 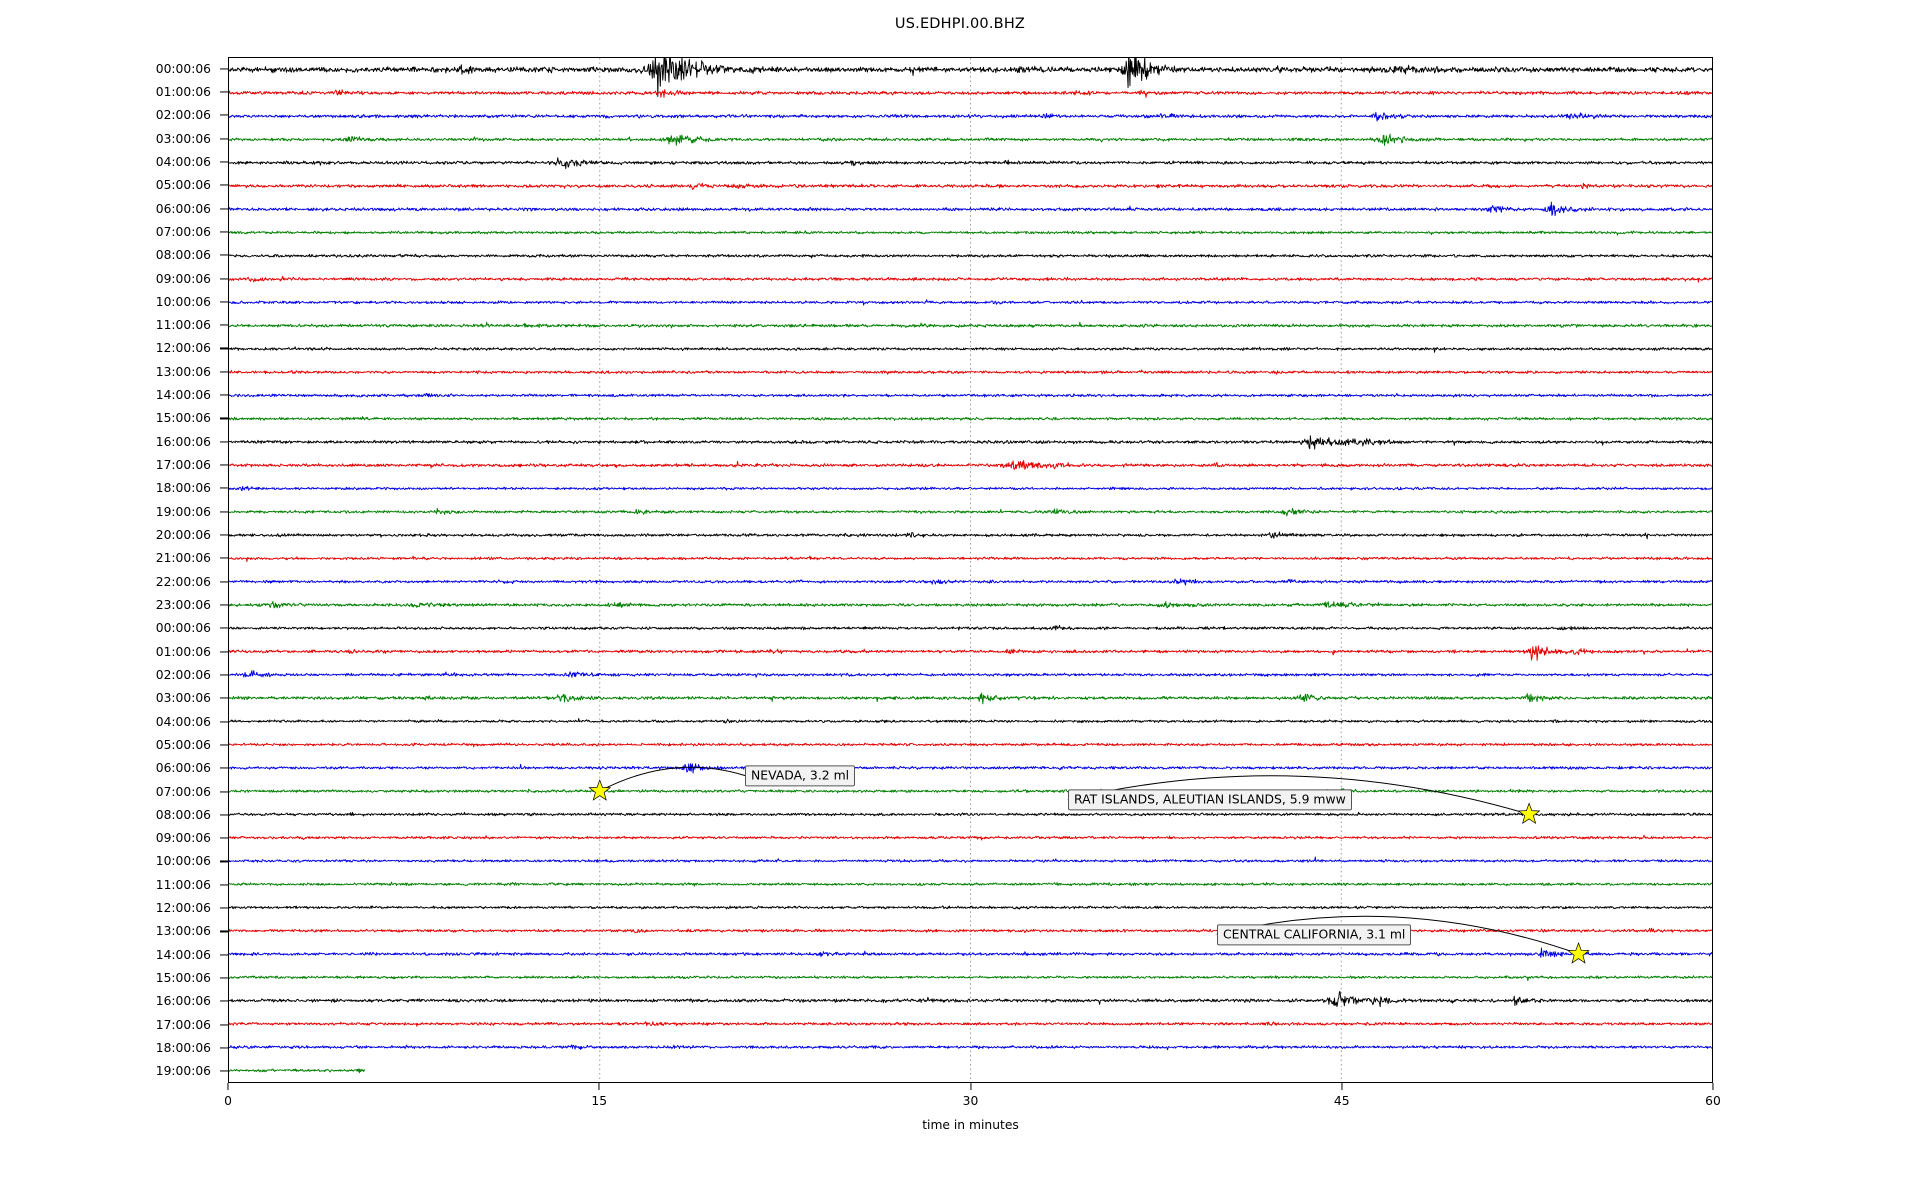 What do you see at coordinates (1210, 800) in the screenshot?
I see `event-annotation-label: RAT ISLANDS, ALEUTIAN ISLANDS, 5.9 mww` at bounding box center [1210, 800].